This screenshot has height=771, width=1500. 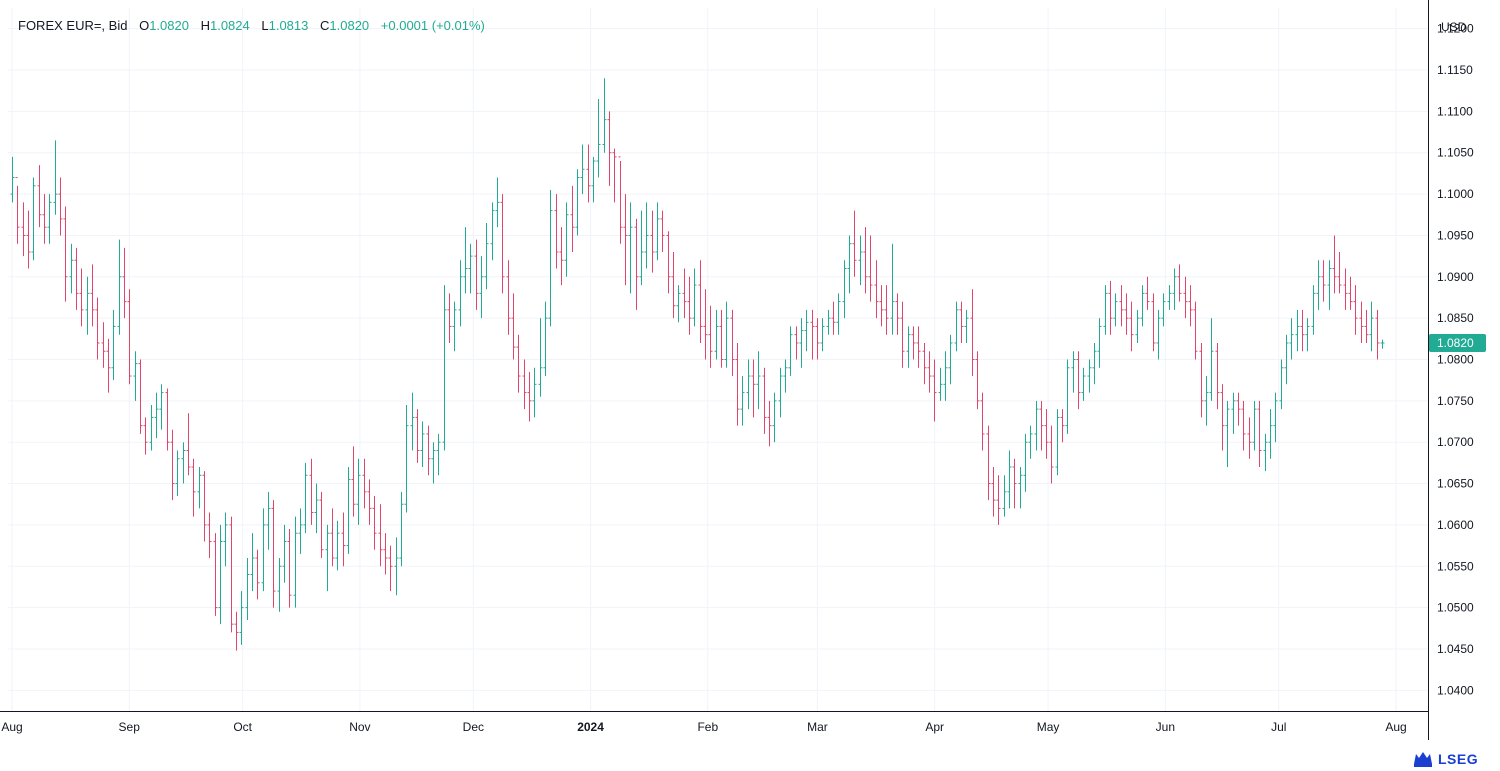 I want to click on y-tick-label: 1.1150, so click(x=1455, y=70).